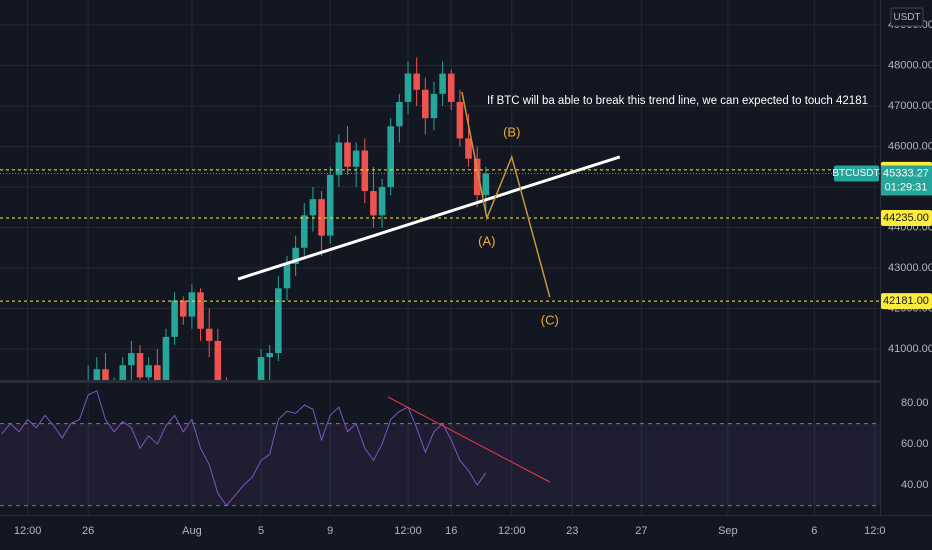 Image resolution: width=932 pixels, height=550 pixels. What do you see at coordinates (874, 531) in the screenshot?
I see `x-tick-label: 12:0` at bounding box center [874, 531].